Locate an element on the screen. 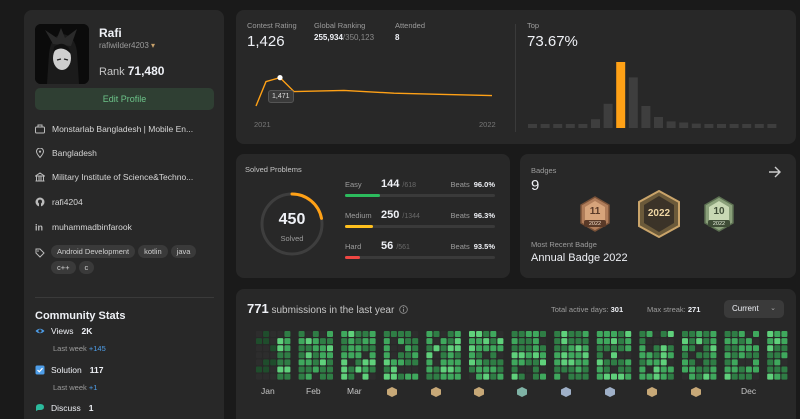  linkedin-icon: in is located at coordinates (39, 228).